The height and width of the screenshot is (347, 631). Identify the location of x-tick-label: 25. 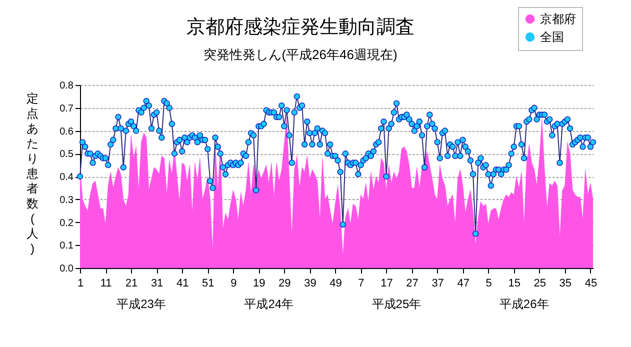
(540, 284).